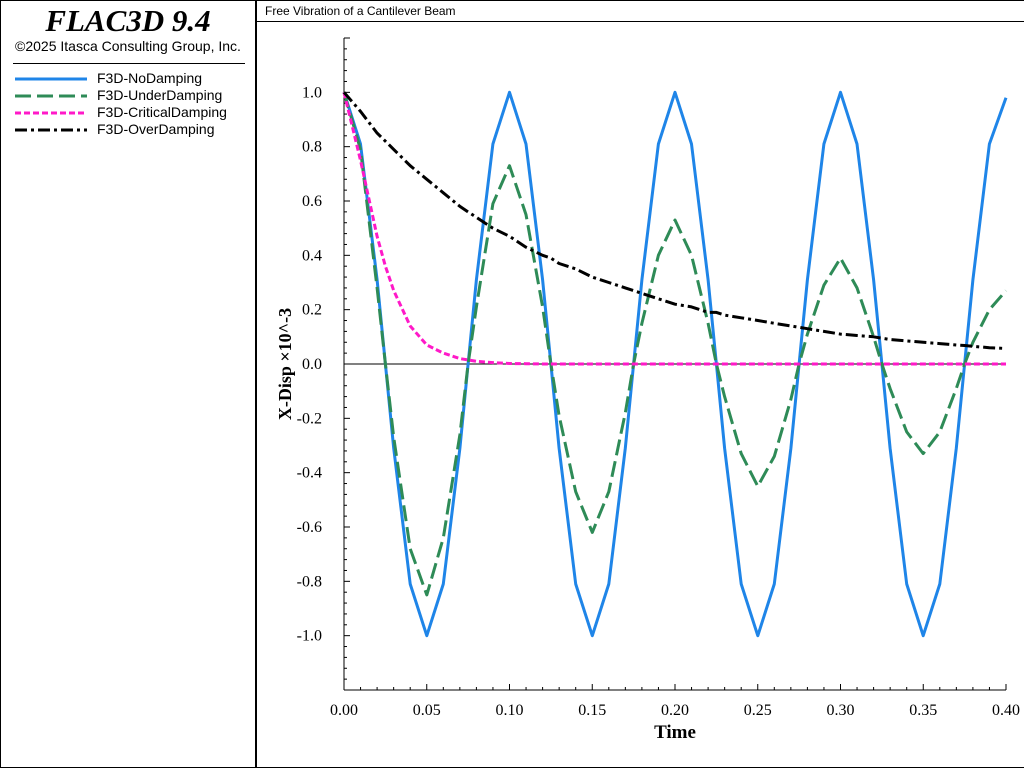 This screenshot has height=768, width=1024. Describe the element at coordinates (758, 710) in the screenshot. I see `x-tick-label: 0.25` at that location.